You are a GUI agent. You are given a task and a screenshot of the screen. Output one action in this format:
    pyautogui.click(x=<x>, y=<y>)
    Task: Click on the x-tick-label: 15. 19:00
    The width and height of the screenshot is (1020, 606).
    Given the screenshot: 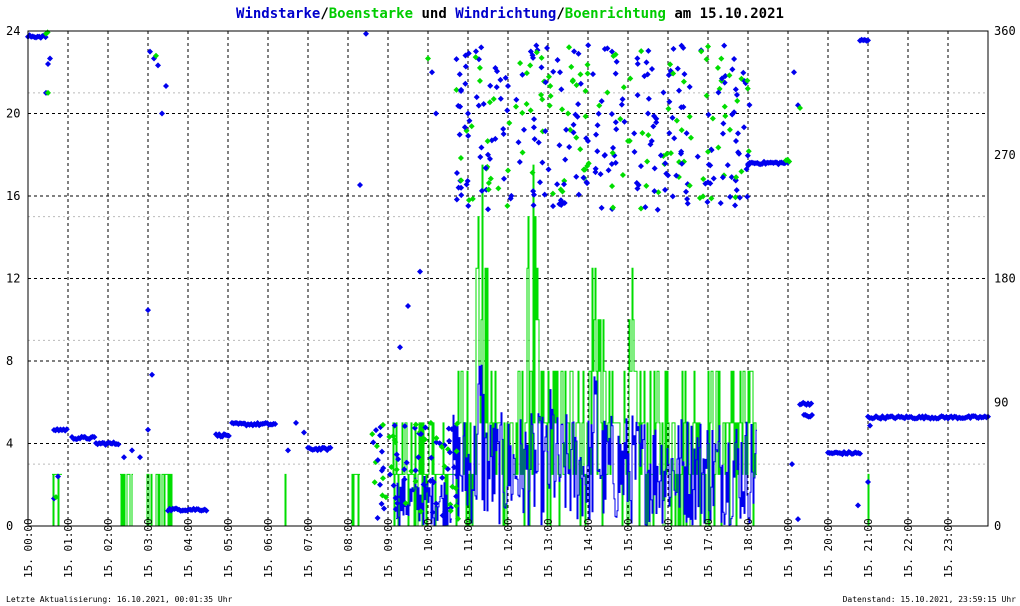 What is the action you would take?
    pyautogui.click(x=788, y=548)
    